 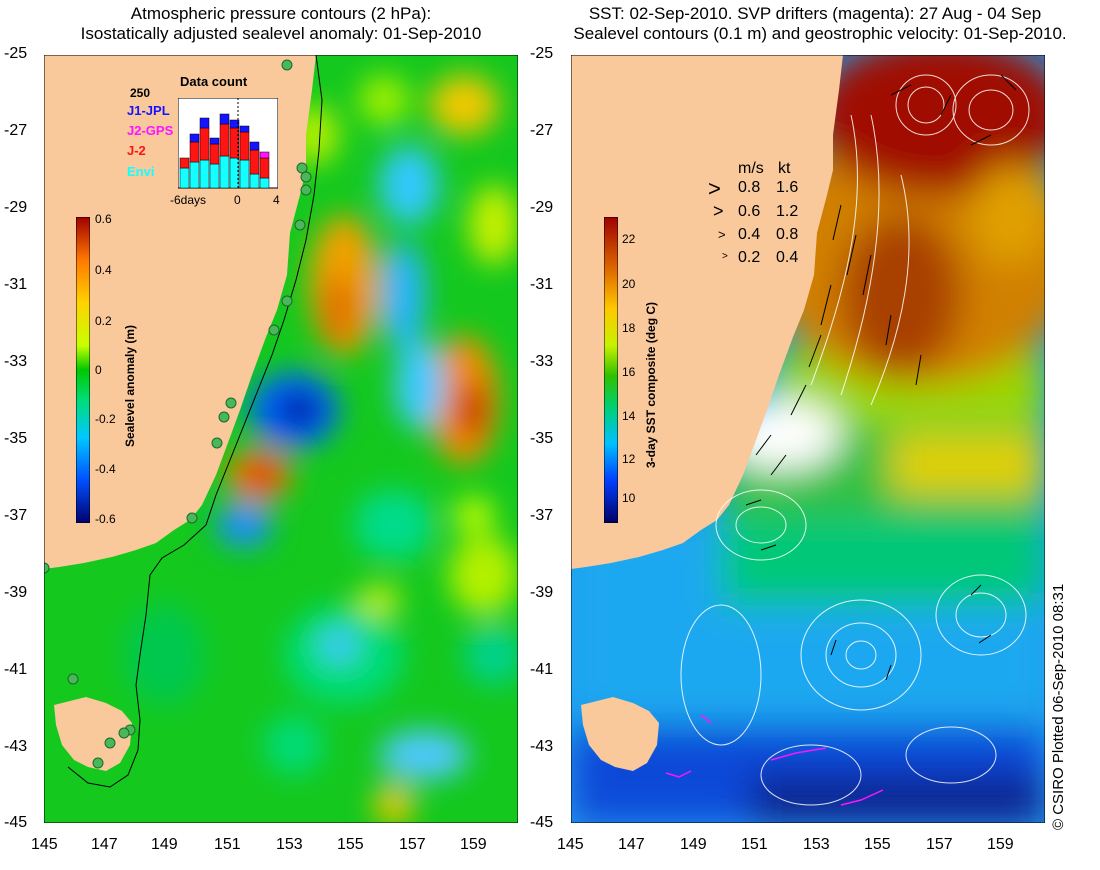 I want to click on speed-header-ms: m/s, so click(x=751, y=168).